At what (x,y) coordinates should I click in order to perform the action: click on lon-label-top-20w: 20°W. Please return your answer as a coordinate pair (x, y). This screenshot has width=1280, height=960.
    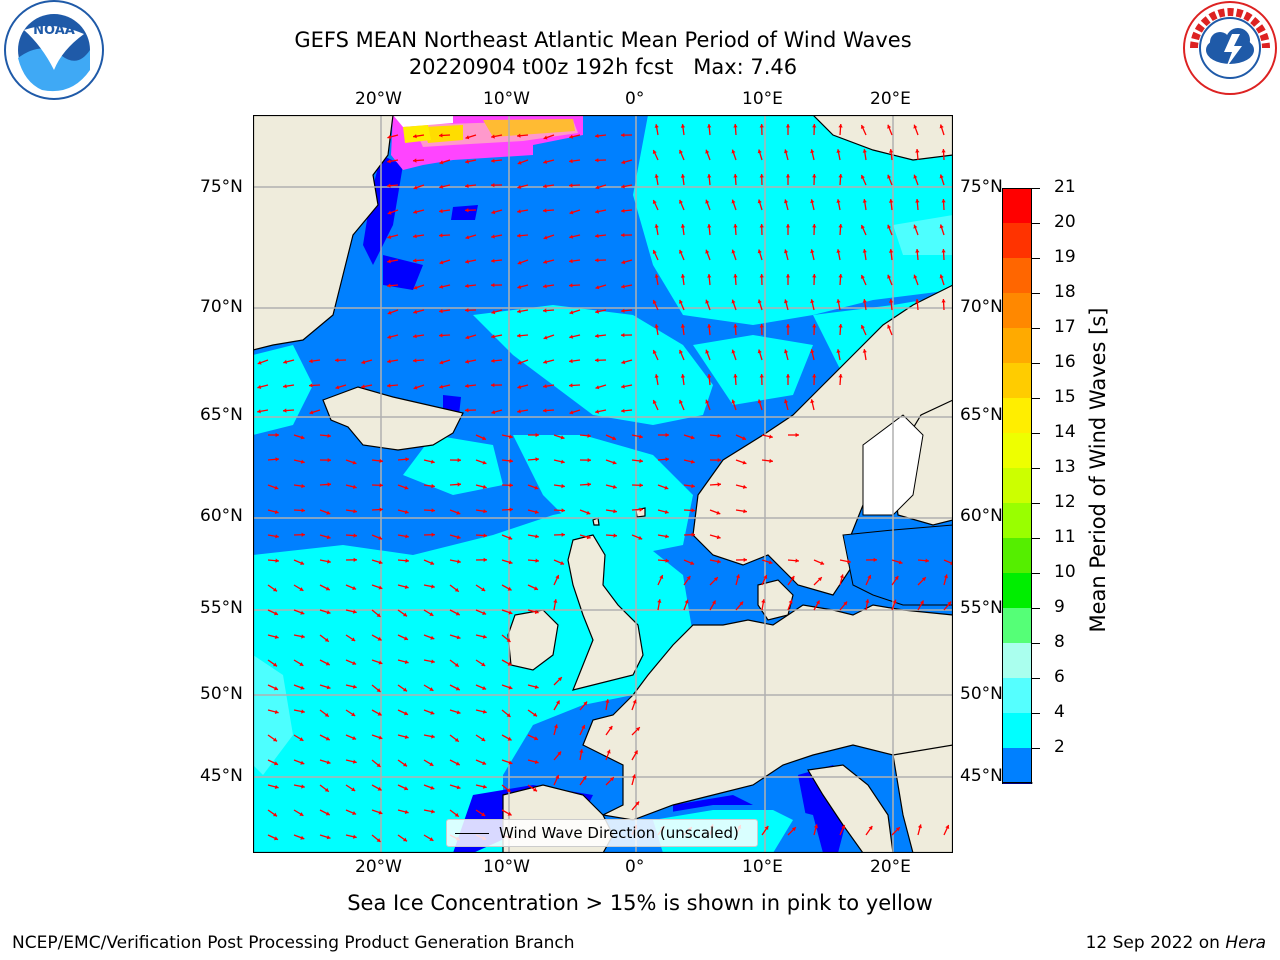
    Looking at the image, I should click on (378, 99).